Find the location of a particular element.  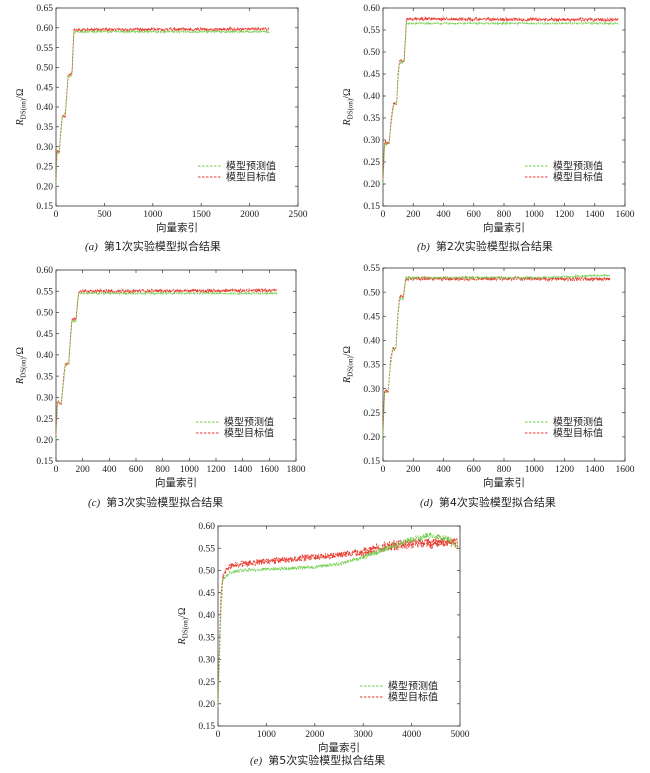

caption-b: (b) 第2次实验模型拟合结果 is located at coordinates (485, 246).